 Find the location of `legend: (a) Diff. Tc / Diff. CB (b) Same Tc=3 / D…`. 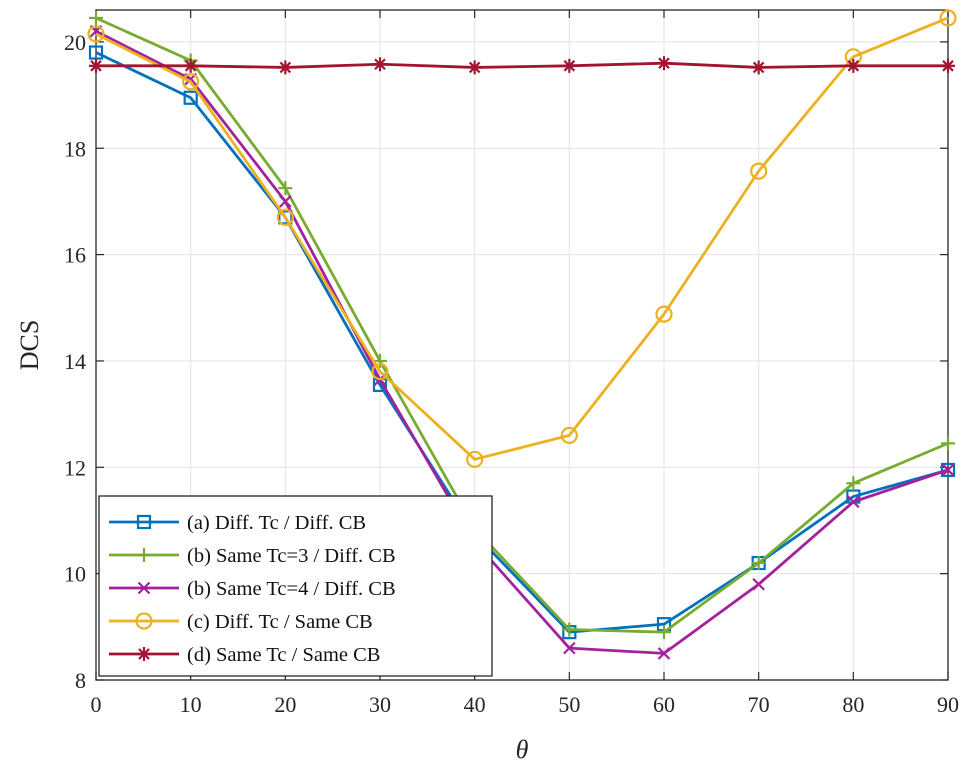

legend: (a) Diff. Tc / Diff. CB (b) Same Tc=3 / D… is located at coordinates (295, 586).